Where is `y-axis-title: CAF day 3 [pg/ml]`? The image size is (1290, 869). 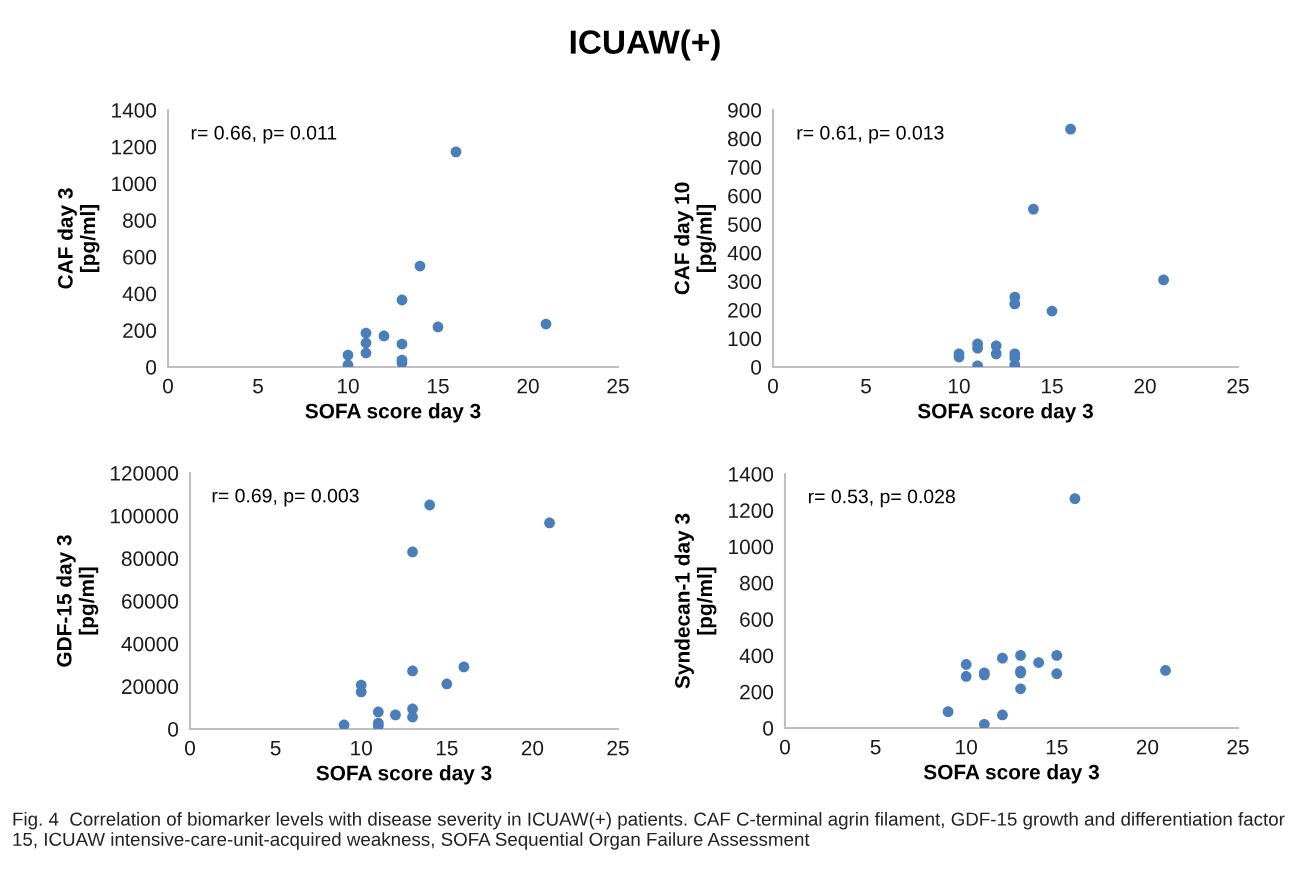 y-axis-title: CAF day 3 [pg/ml] is located at coordinates (78, 238).